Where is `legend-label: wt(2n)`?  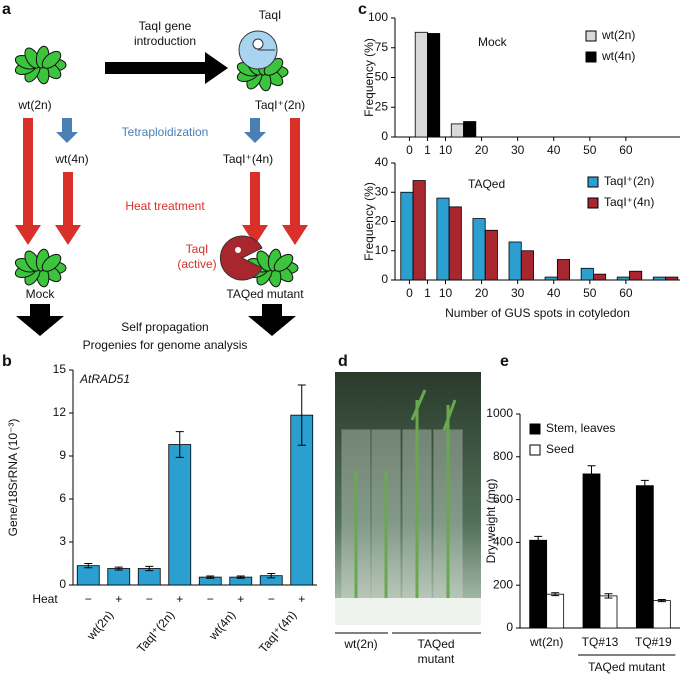 legend-label: wt(2n) is located at coordinates (618, 35).